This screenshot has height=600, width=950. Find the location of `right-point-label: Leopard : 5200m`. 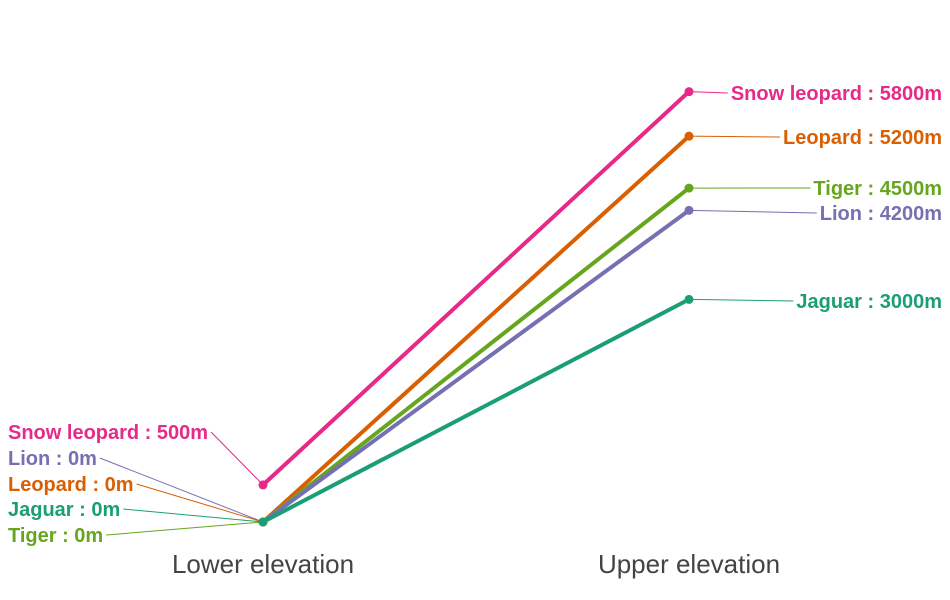

right-point-label: Leopard : 5200m is located at coordinates (862, 138).